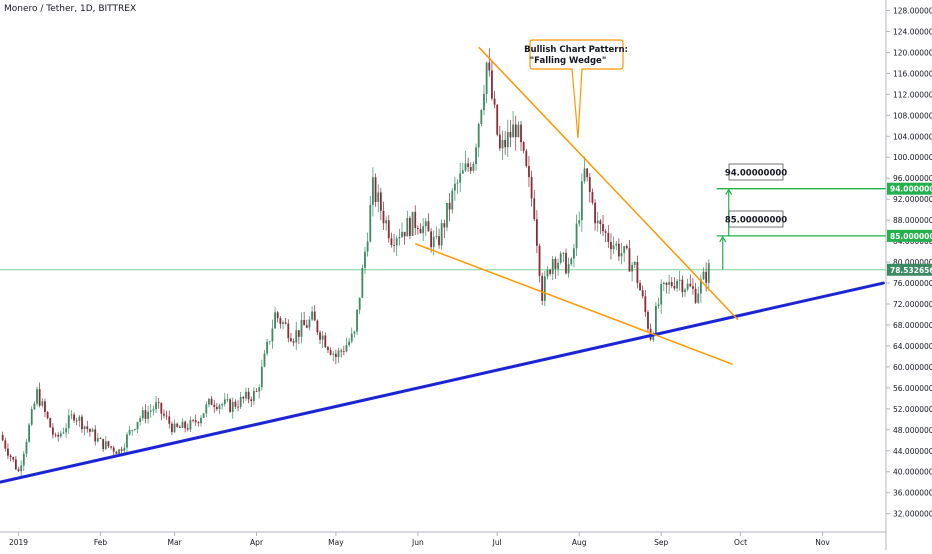 This screenshot has width=932, height=554. Describe the element at coordinates (909, 235) in the screenshot. I see `axis-tag-85-bg` at that location.